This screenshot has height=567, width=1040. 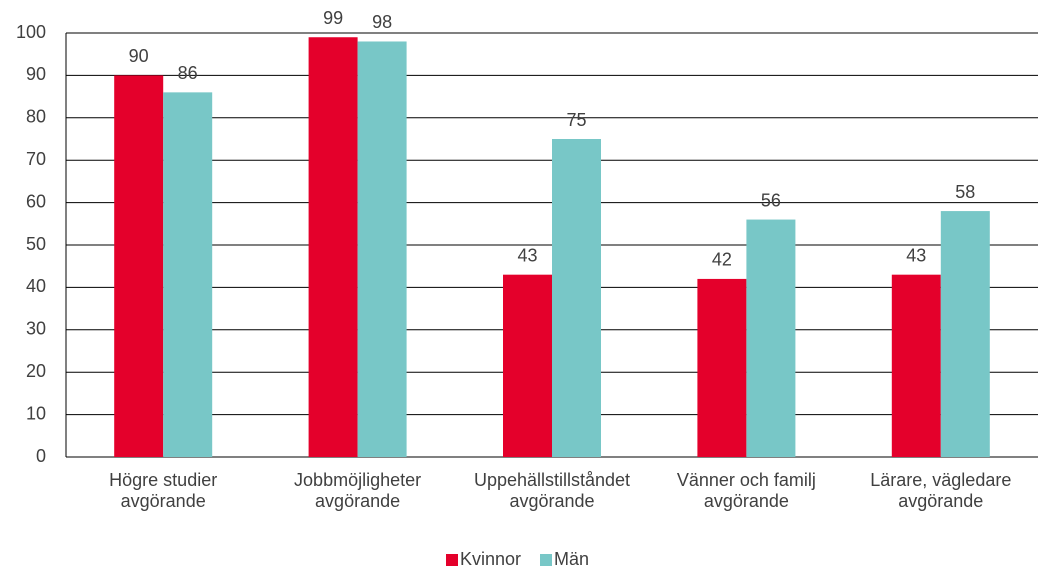 What do you see at coordinates (41, 456) in the screenshot?
I see `y-tick-label: 0` at bounding box center [41, 456].